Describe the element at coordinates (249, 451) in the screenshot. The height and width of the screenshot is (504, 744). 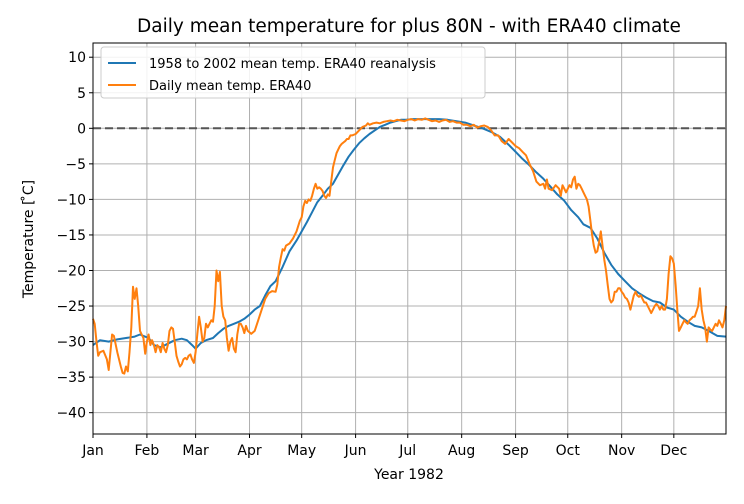
I see `x-tick-label: Apr` at that location.